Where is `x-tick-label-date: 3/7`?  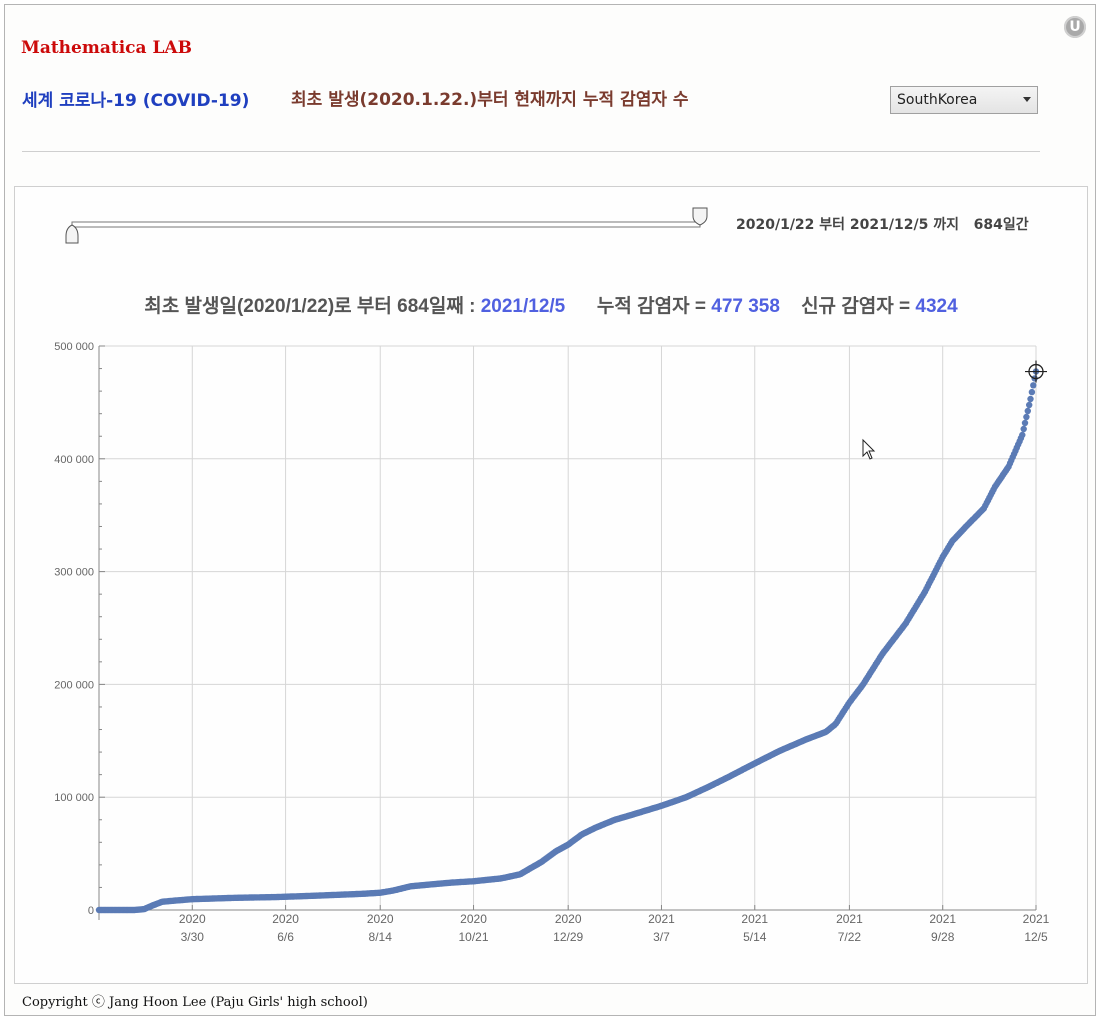 x-tick-label-date: 3/7 is located at coordinates (661, 937).